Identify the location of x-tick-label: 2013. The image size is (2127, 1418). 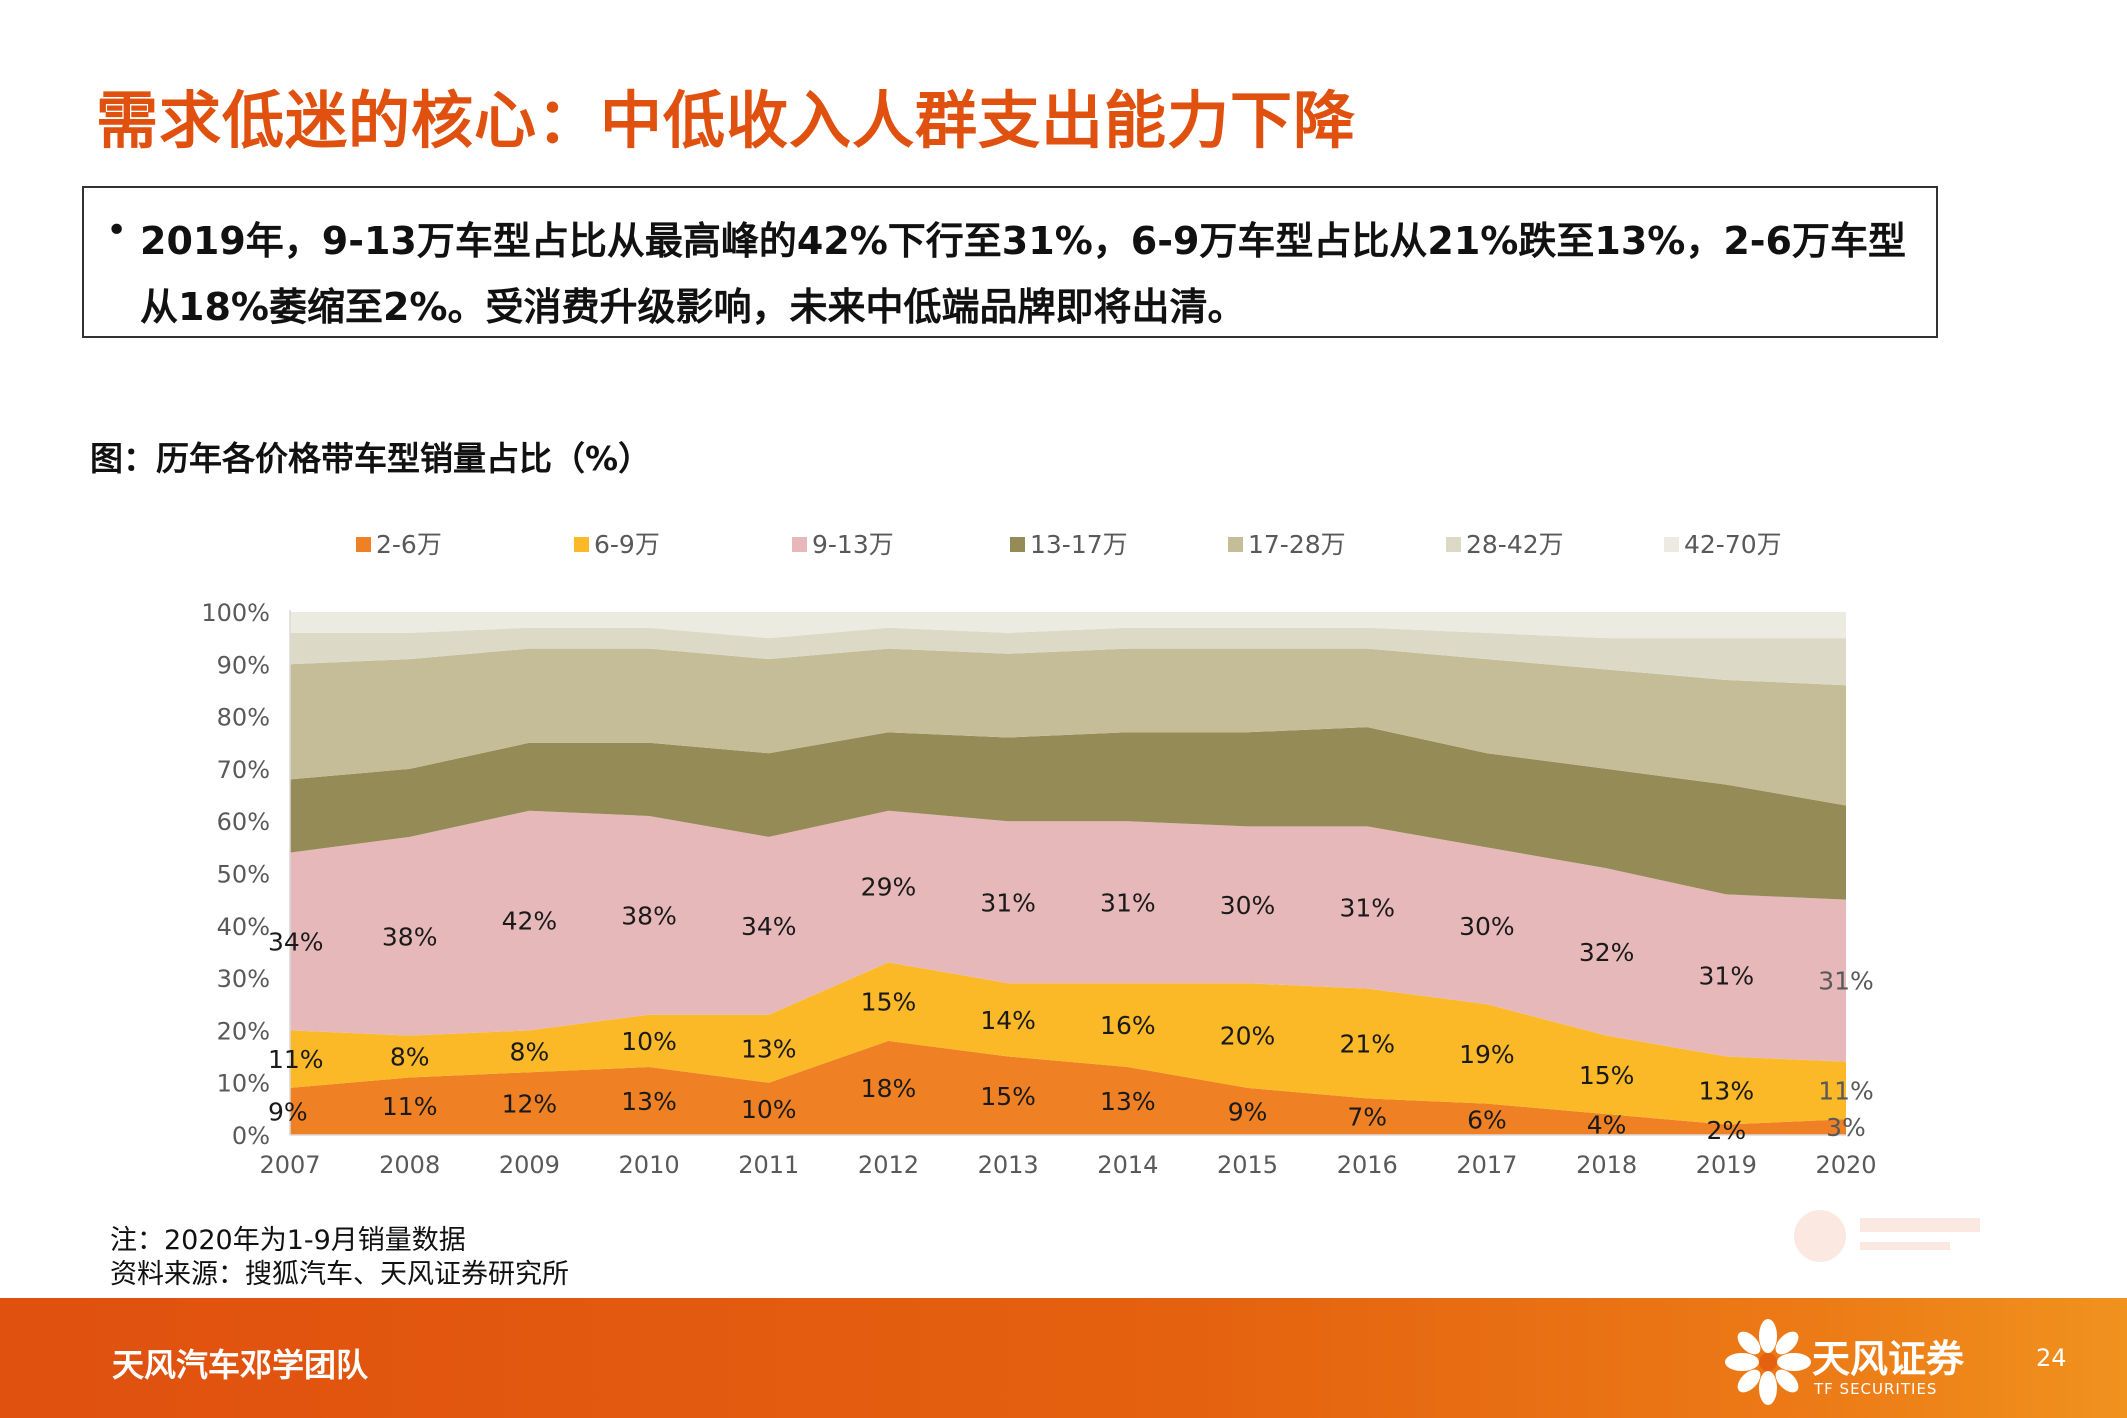
(1008, 1165).